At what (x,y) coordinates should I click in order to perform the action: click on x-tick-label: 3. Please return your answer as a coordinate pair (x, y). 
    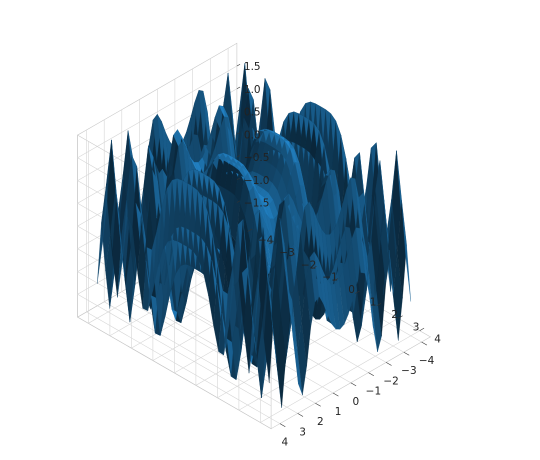
    Looking at the image, I should click on (302, 432).